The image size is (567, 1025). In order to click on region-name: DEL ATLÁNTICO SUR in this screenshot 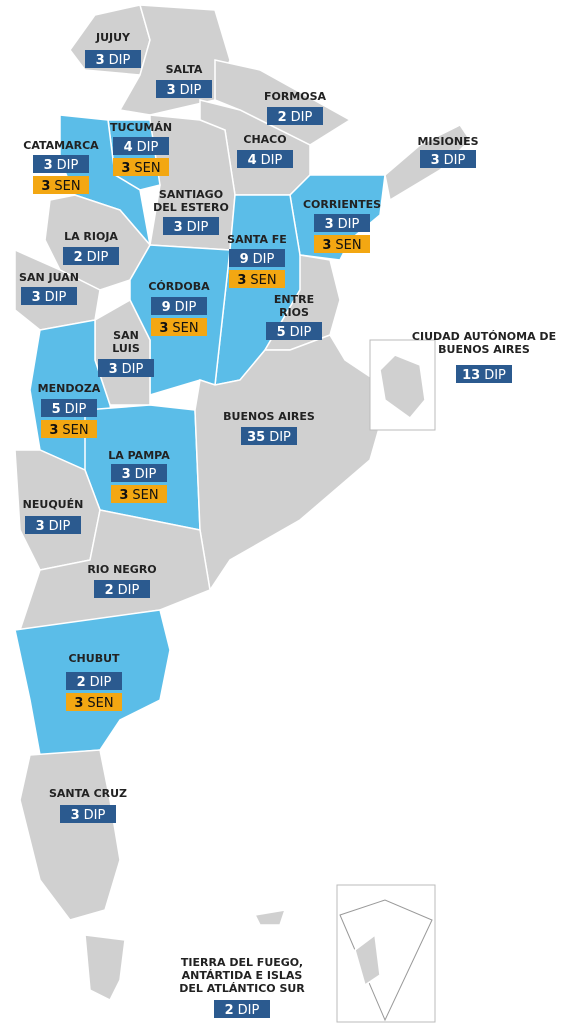, I will do `click(242, 988)`.